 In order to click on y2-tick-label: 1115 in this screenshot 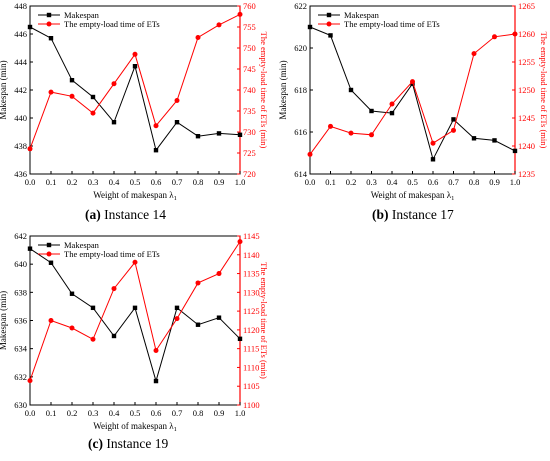, I will do `click(251, 349)`.